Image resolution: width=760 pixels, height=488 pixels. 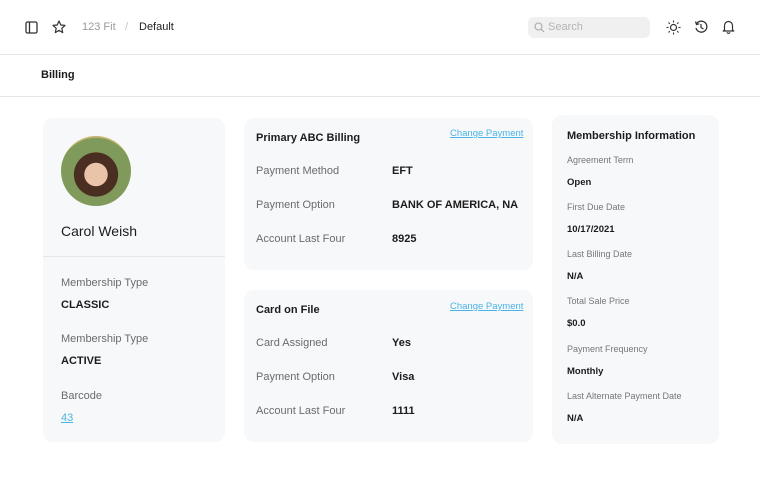 What do you see at coordinates (96, 171) in the screenshot?
I see `avatar` at bounding box center [96, 171].